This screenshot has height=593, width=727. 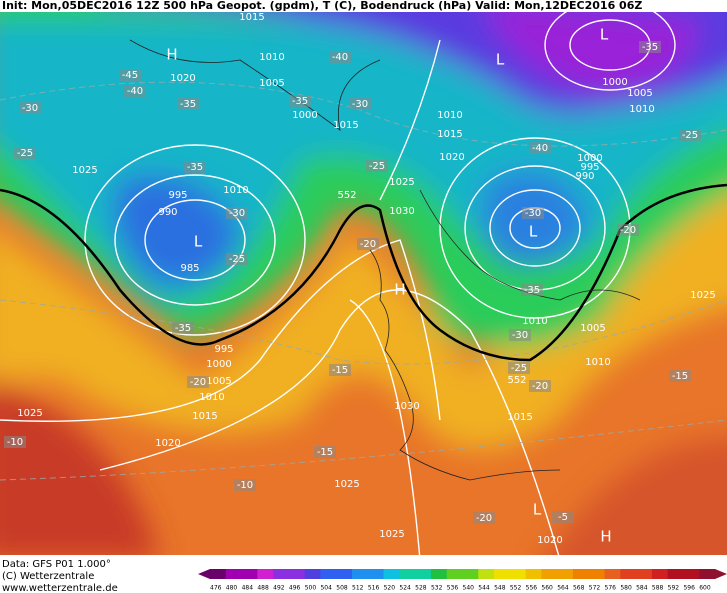 What do you see at coordinates (326, 588) in the screenshot?
I see `colorbar-label: 504` at bounding box center [326, 588].